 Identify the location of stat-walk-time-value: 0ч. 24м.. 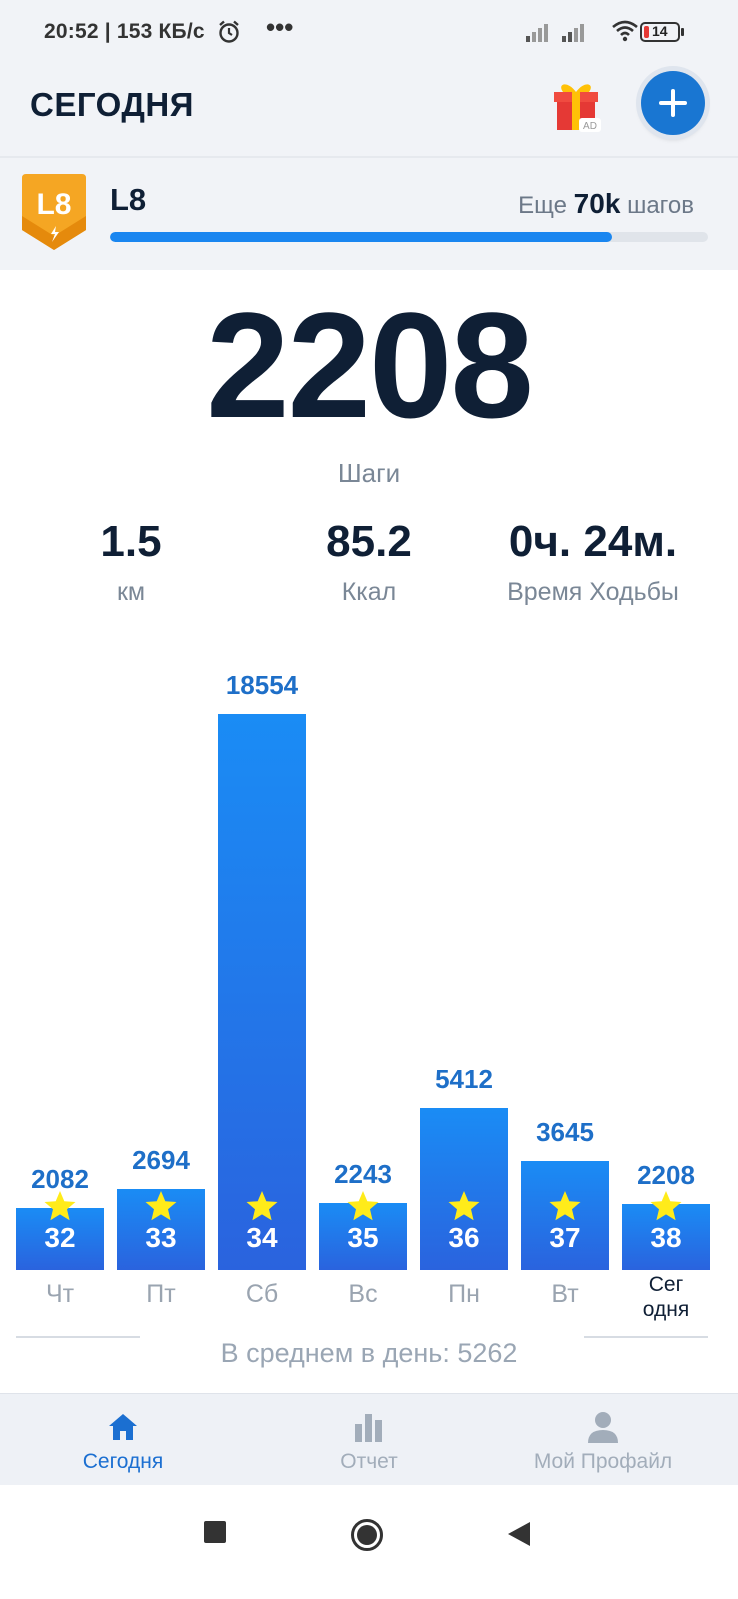
(593, 541).